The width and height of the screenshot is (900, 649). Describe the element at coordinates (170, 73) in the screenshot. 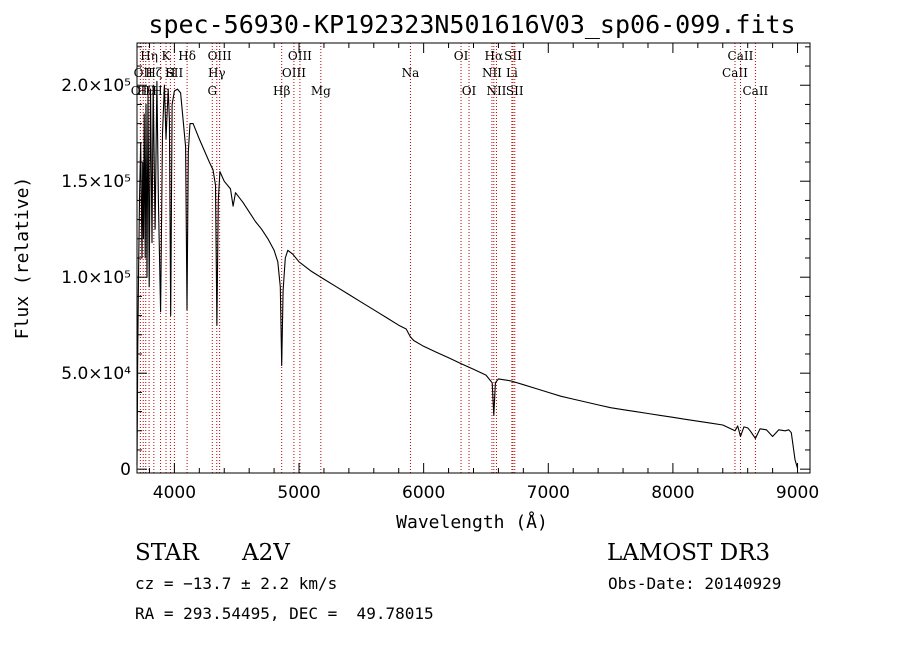

I see `spectral-line-label: H` at that location.